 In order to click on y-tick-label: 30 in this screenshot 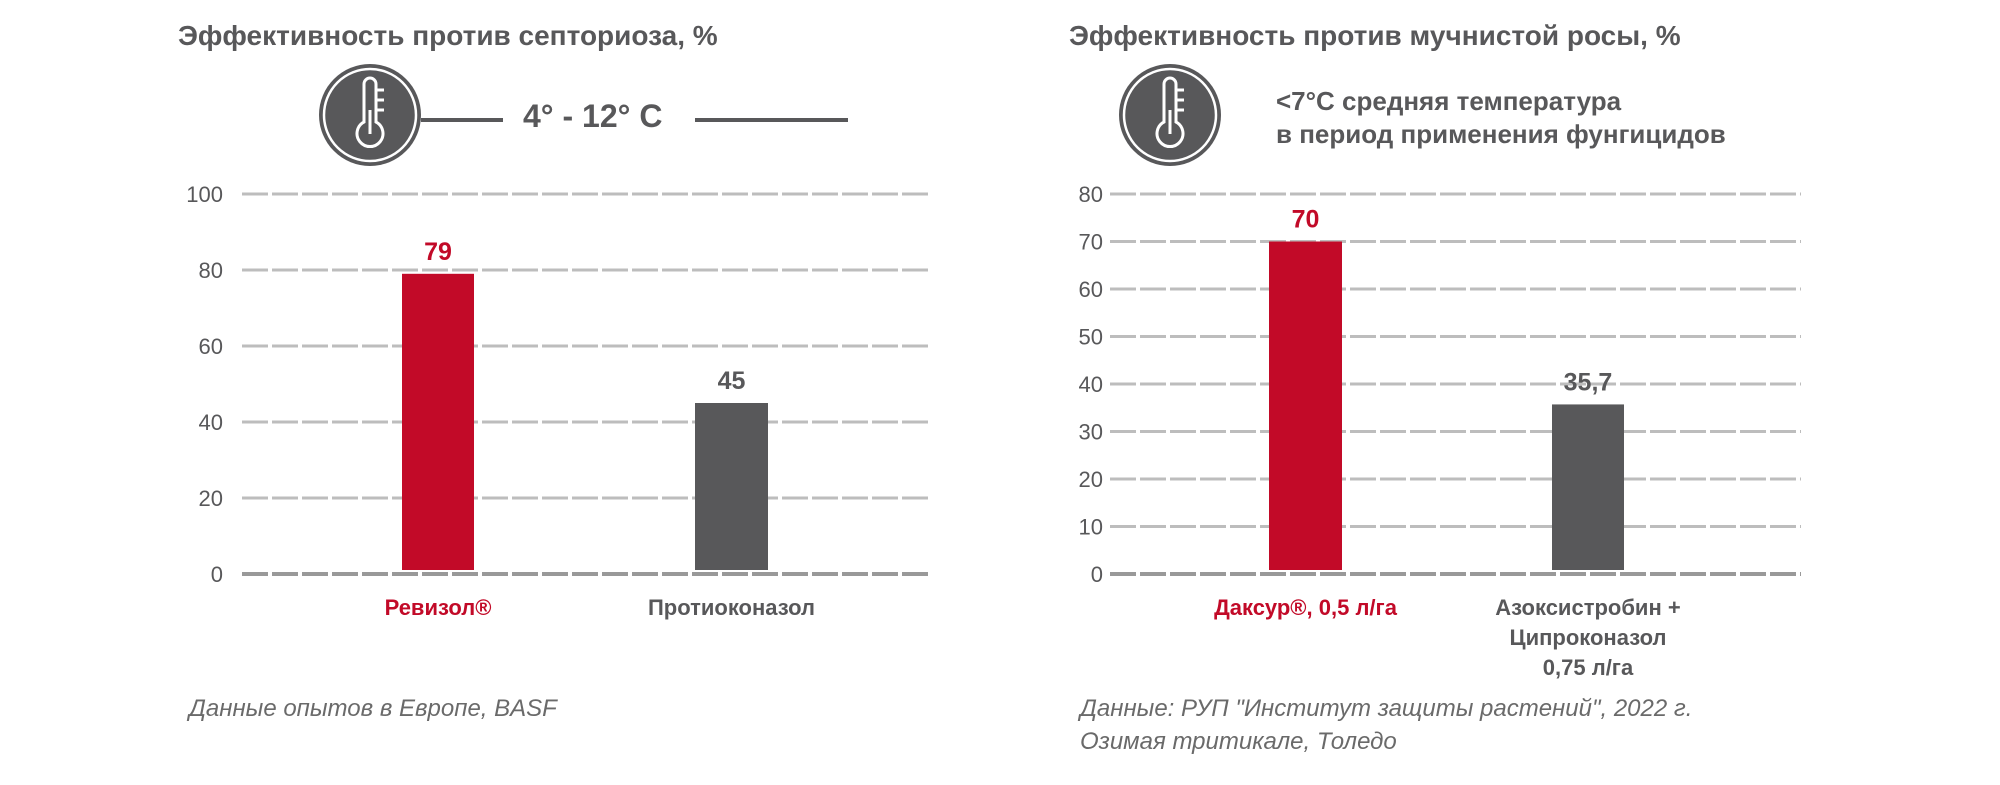, I will do `click(1091, 432)`.